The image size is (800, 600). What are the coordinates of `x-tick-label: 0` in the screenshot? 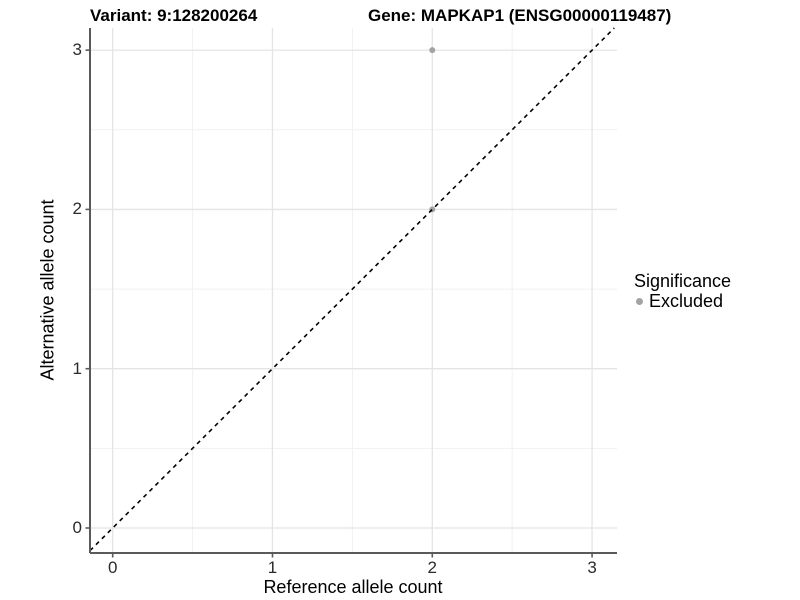 It's located at (112, 567).